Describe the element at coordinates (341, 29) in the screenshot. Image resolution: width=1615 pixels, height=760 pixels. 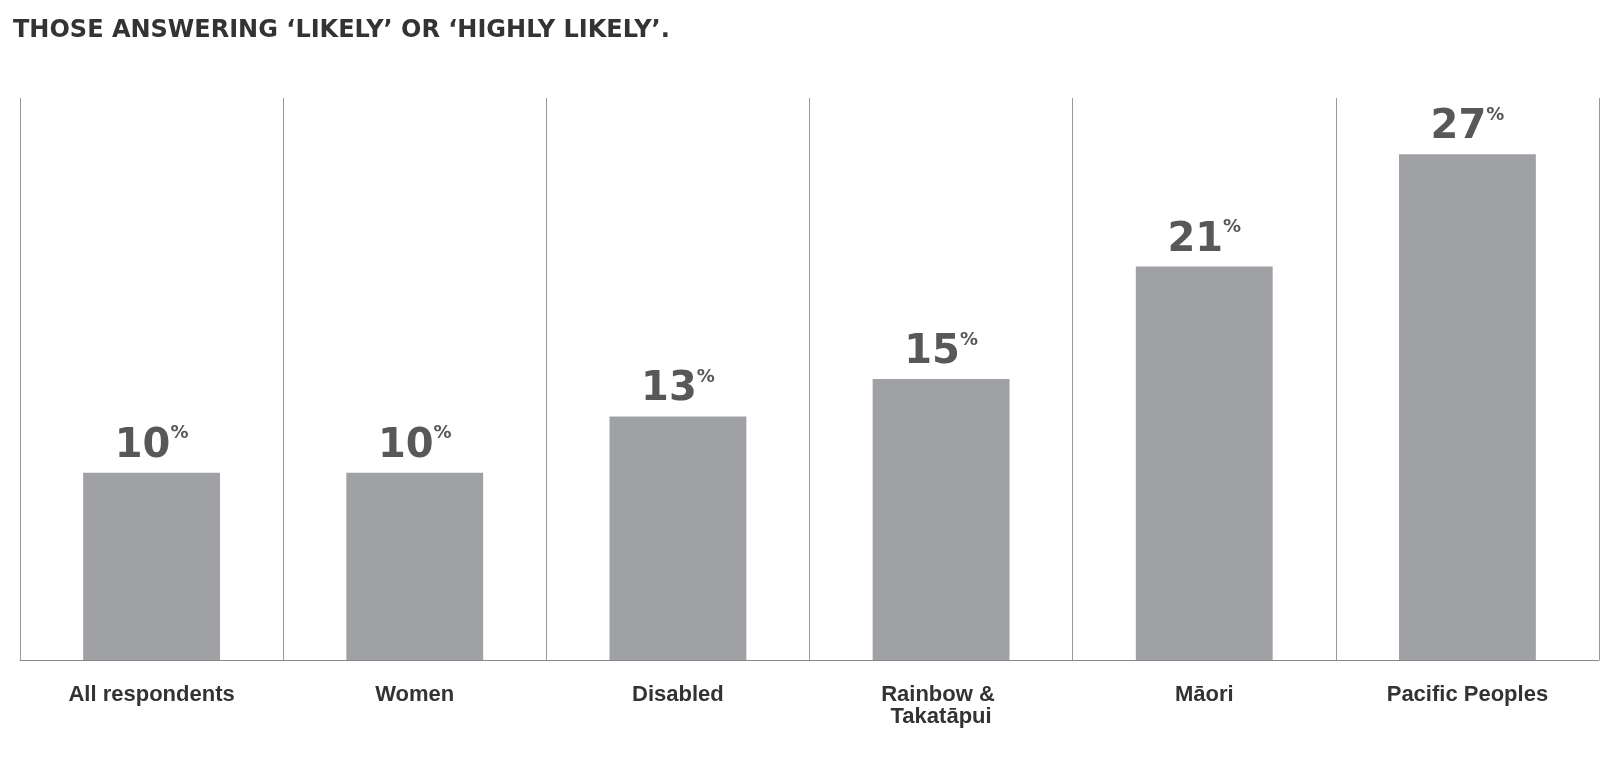
I see `chart-title: THOSE ANSWERING ‘LIKELY’ OR ‘HIGHLY LIKELY’.` at that location.